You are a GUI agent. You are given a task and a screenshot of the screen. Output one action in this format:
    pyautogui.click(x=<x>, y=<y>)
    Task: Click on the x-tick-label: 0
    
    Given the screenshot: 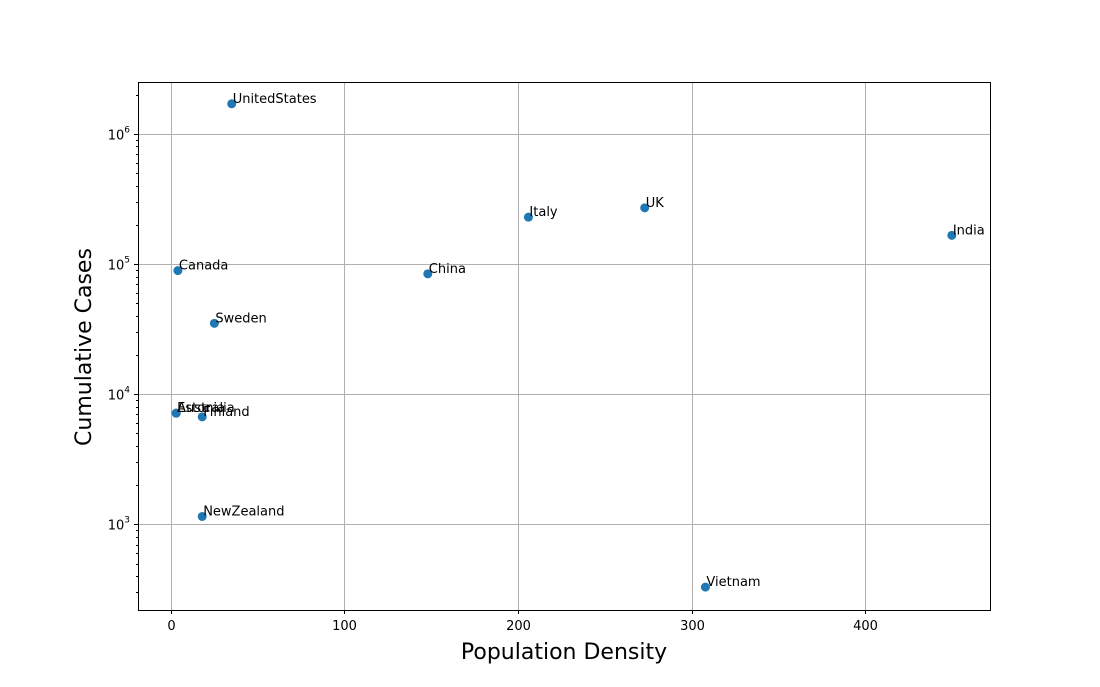 What is the action you would take?
    pyautogui.click(x=171, y=626)
    